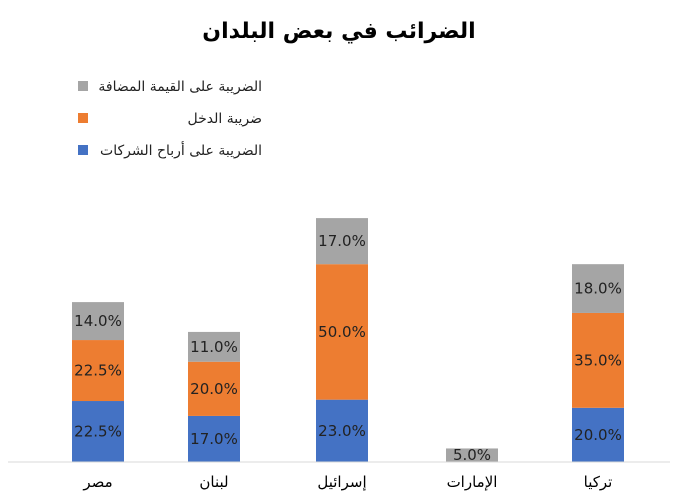 This screenshot has width=678, height=498. Describe the element at coordinates (338, 31) in the screenshot. I see `chart-title: الضرائب في بعض البلدان` at that location.